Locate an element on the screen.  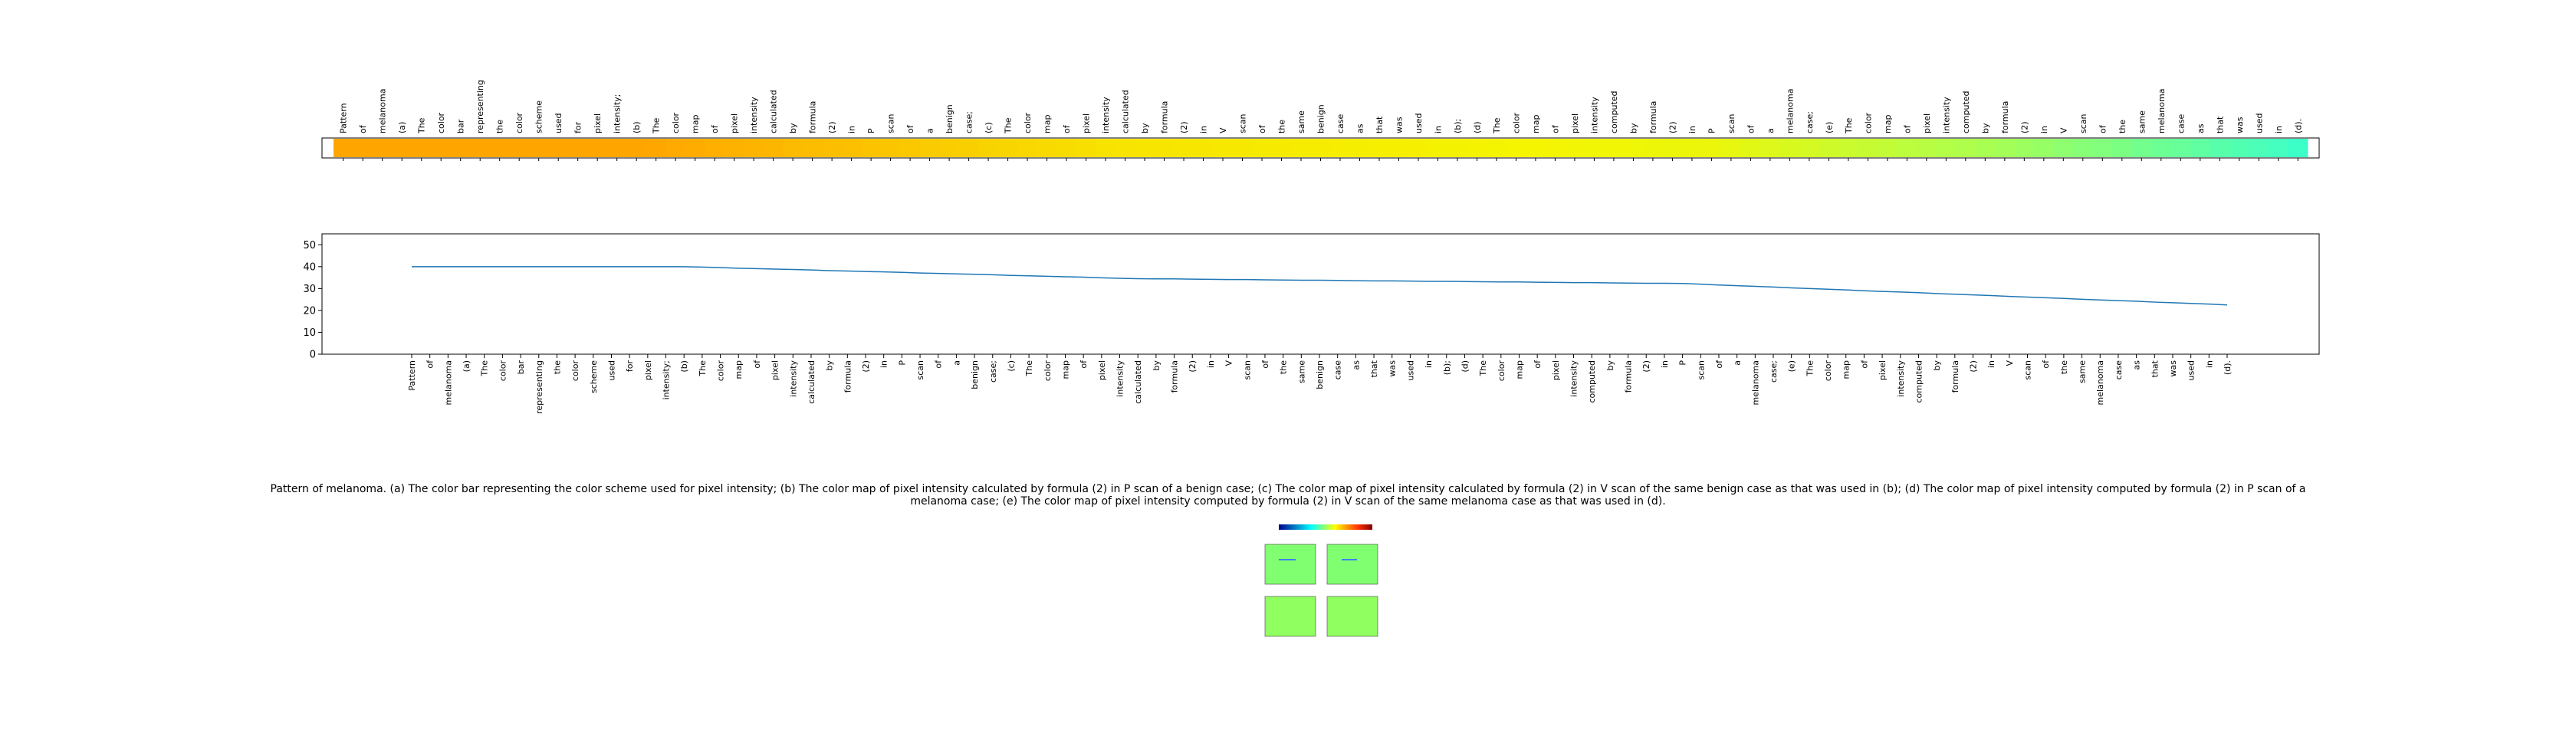
x-tick-label: scheme is located at coordinates (594, 376).